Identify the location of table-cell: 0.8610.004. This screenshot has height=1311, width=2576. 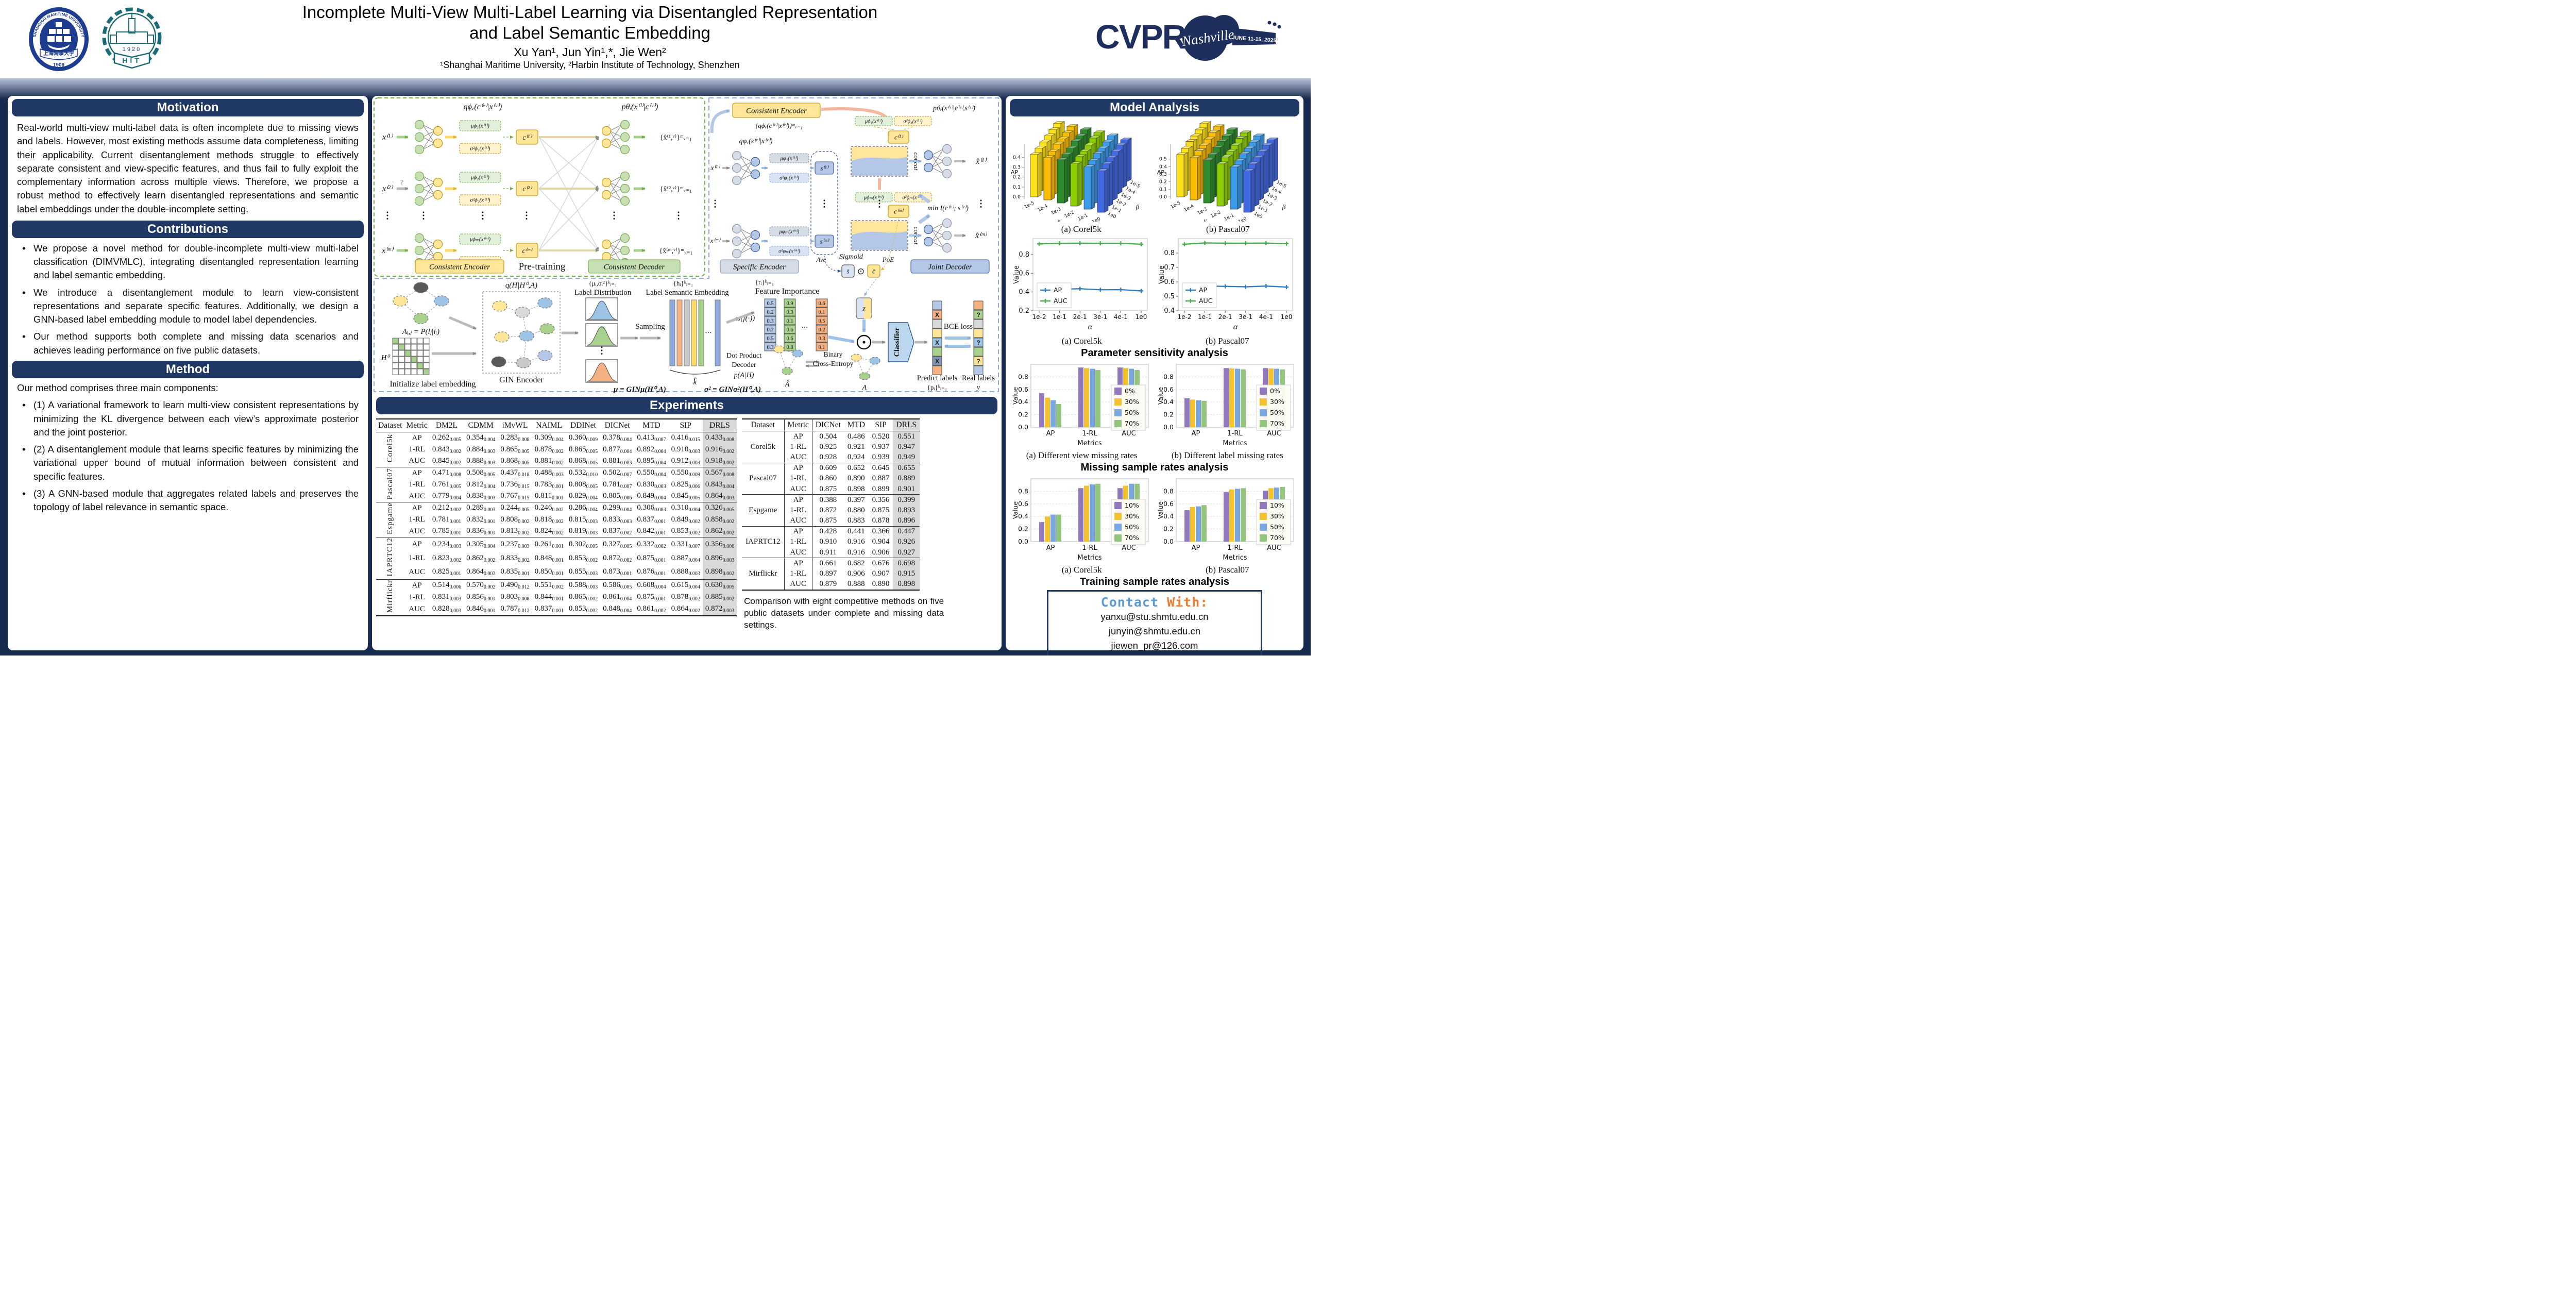
(617, 597).